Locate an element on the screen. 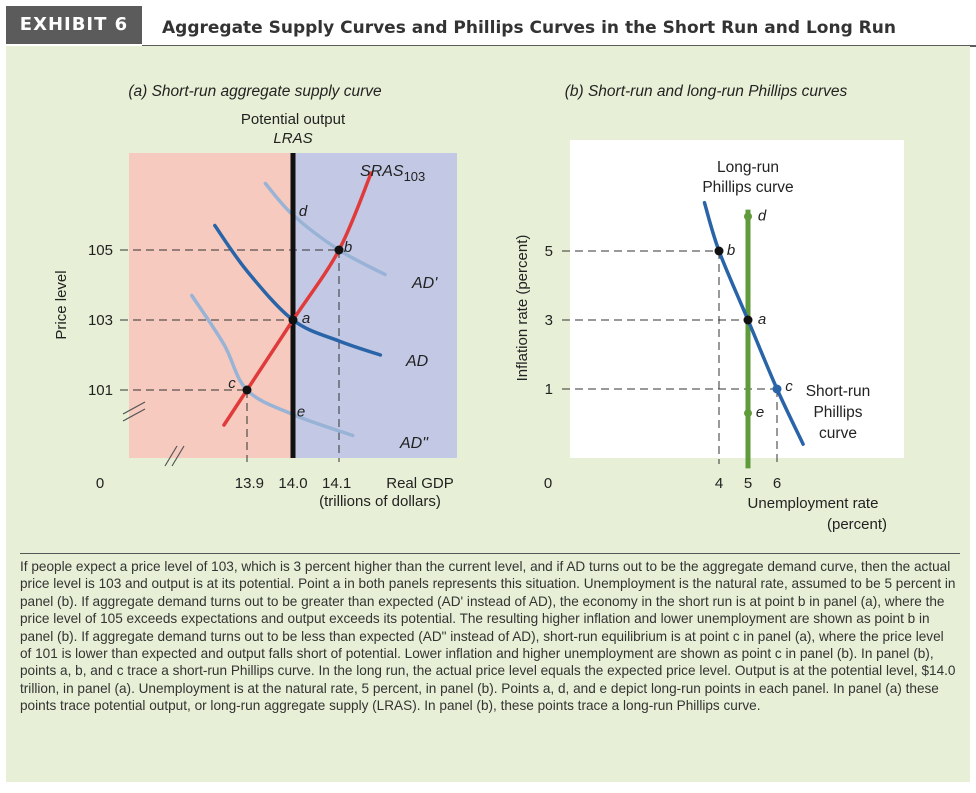 The image size is (976, 793). x-tick-label-b: 5 is located at coordinates (748, 483).